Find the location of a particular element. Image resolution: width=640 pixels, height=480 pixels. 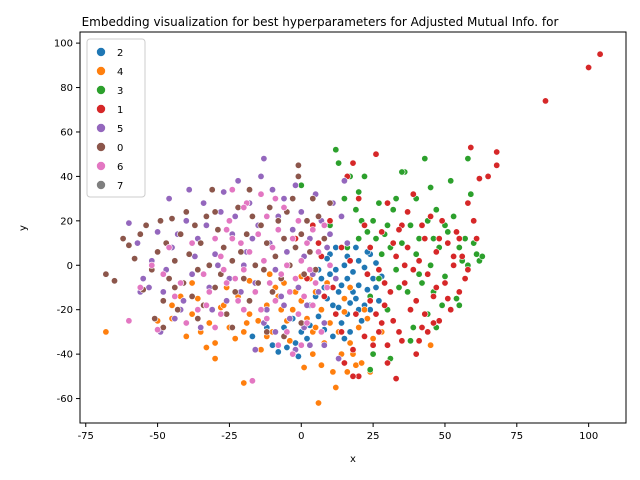

y-tick-label: -40 is located at coordinates (65, 355).